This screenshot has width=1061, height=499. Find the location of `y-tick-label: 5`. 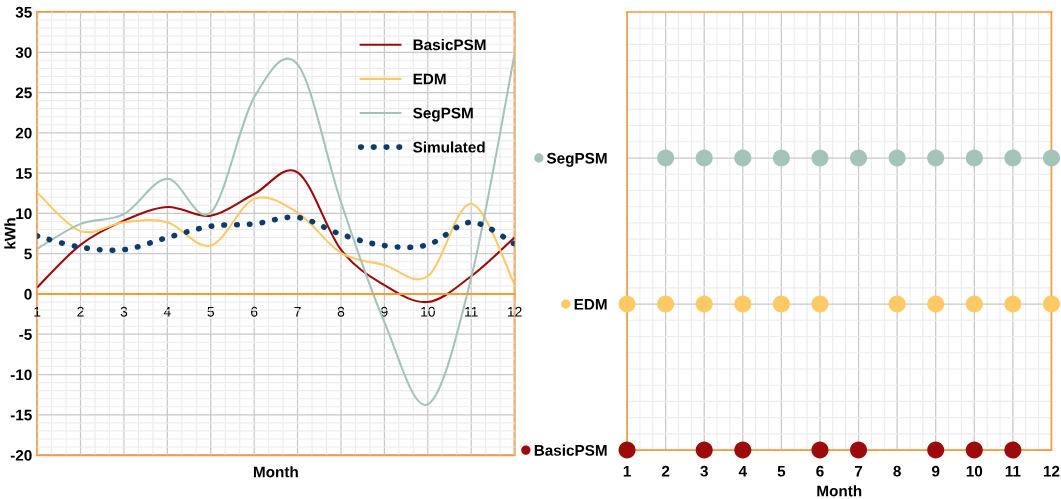

y-tick-label: 5 is located at coordinates (28, 254).